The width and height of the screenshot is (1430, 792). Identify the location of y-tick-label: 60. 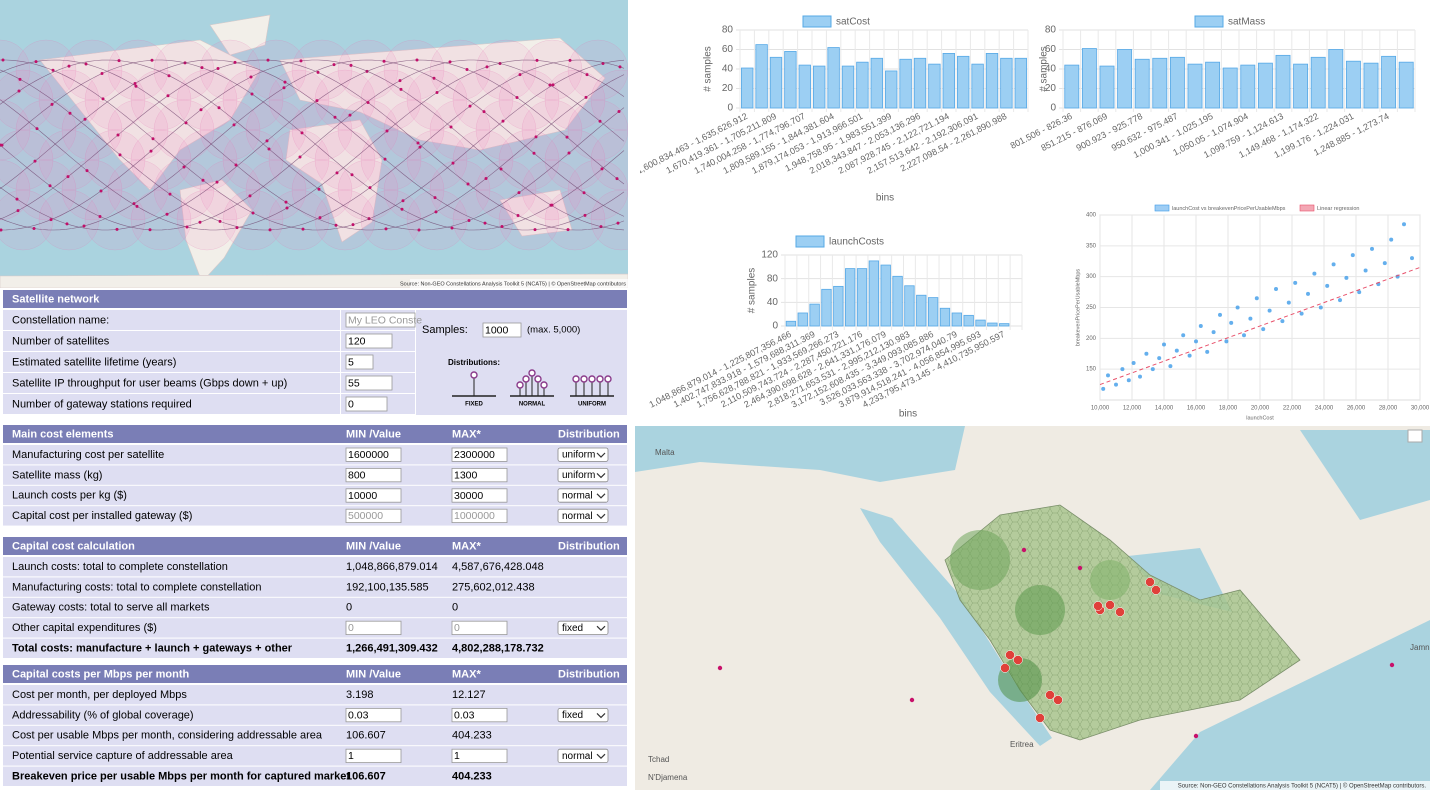
(728, 49).